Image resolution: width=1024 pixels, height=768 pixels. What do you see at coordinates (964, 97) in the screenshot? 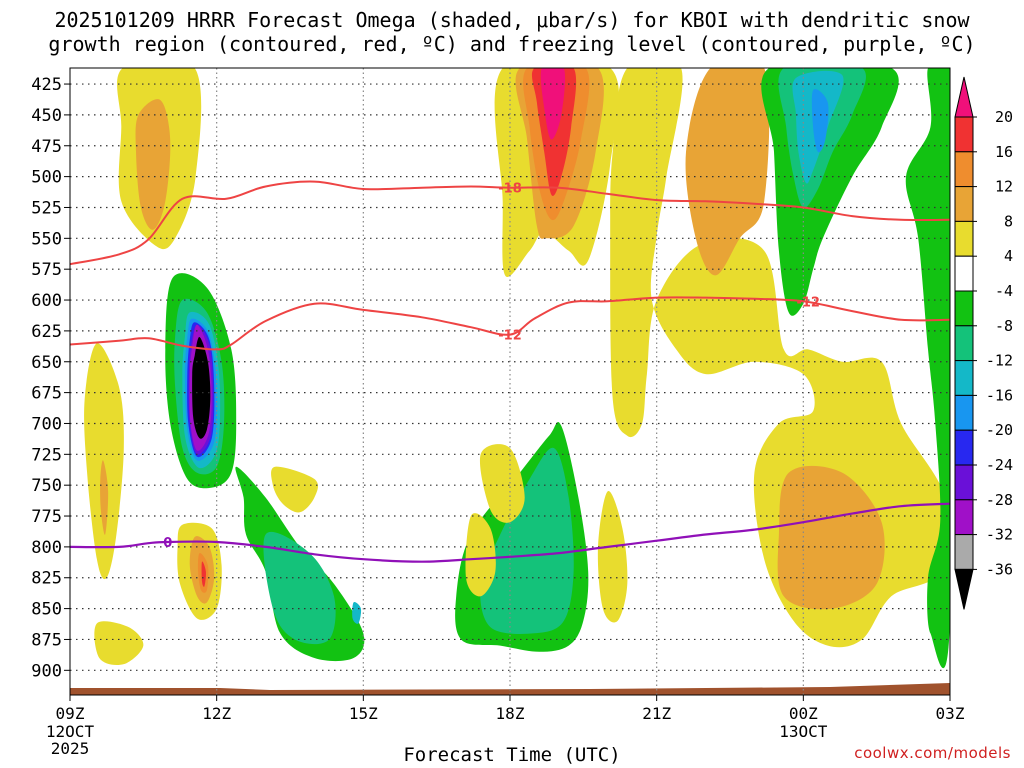
I see `colorbar-top-arrow` at bounding box center [964, 97].